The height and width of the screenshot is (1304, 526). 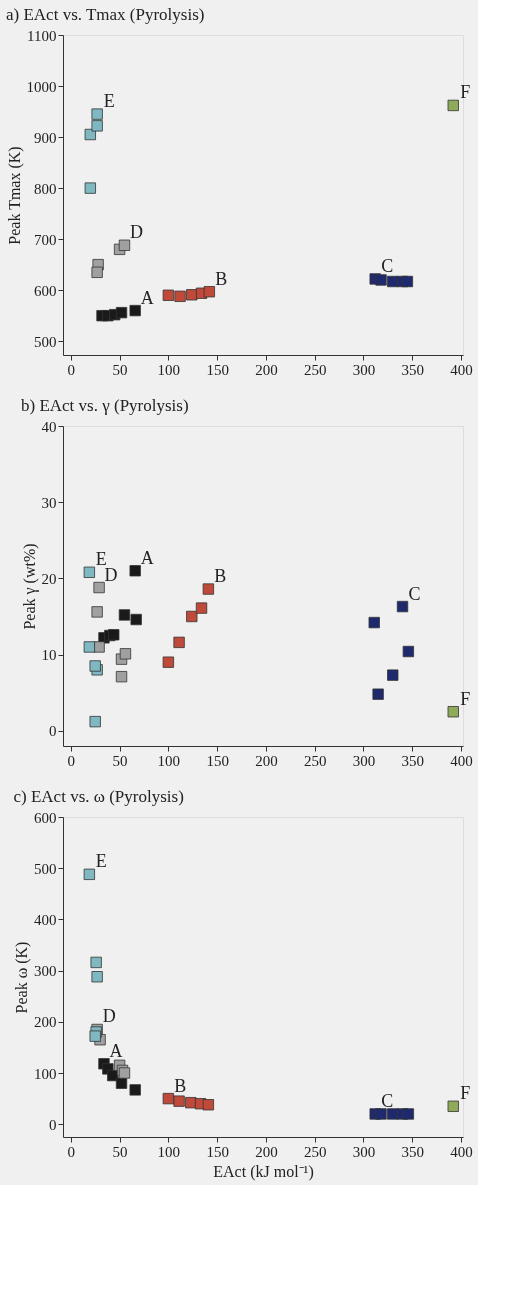 I want to click on chart-title: b) EAct vs. γ (Pyrolysis), so click(x=105, y=405).